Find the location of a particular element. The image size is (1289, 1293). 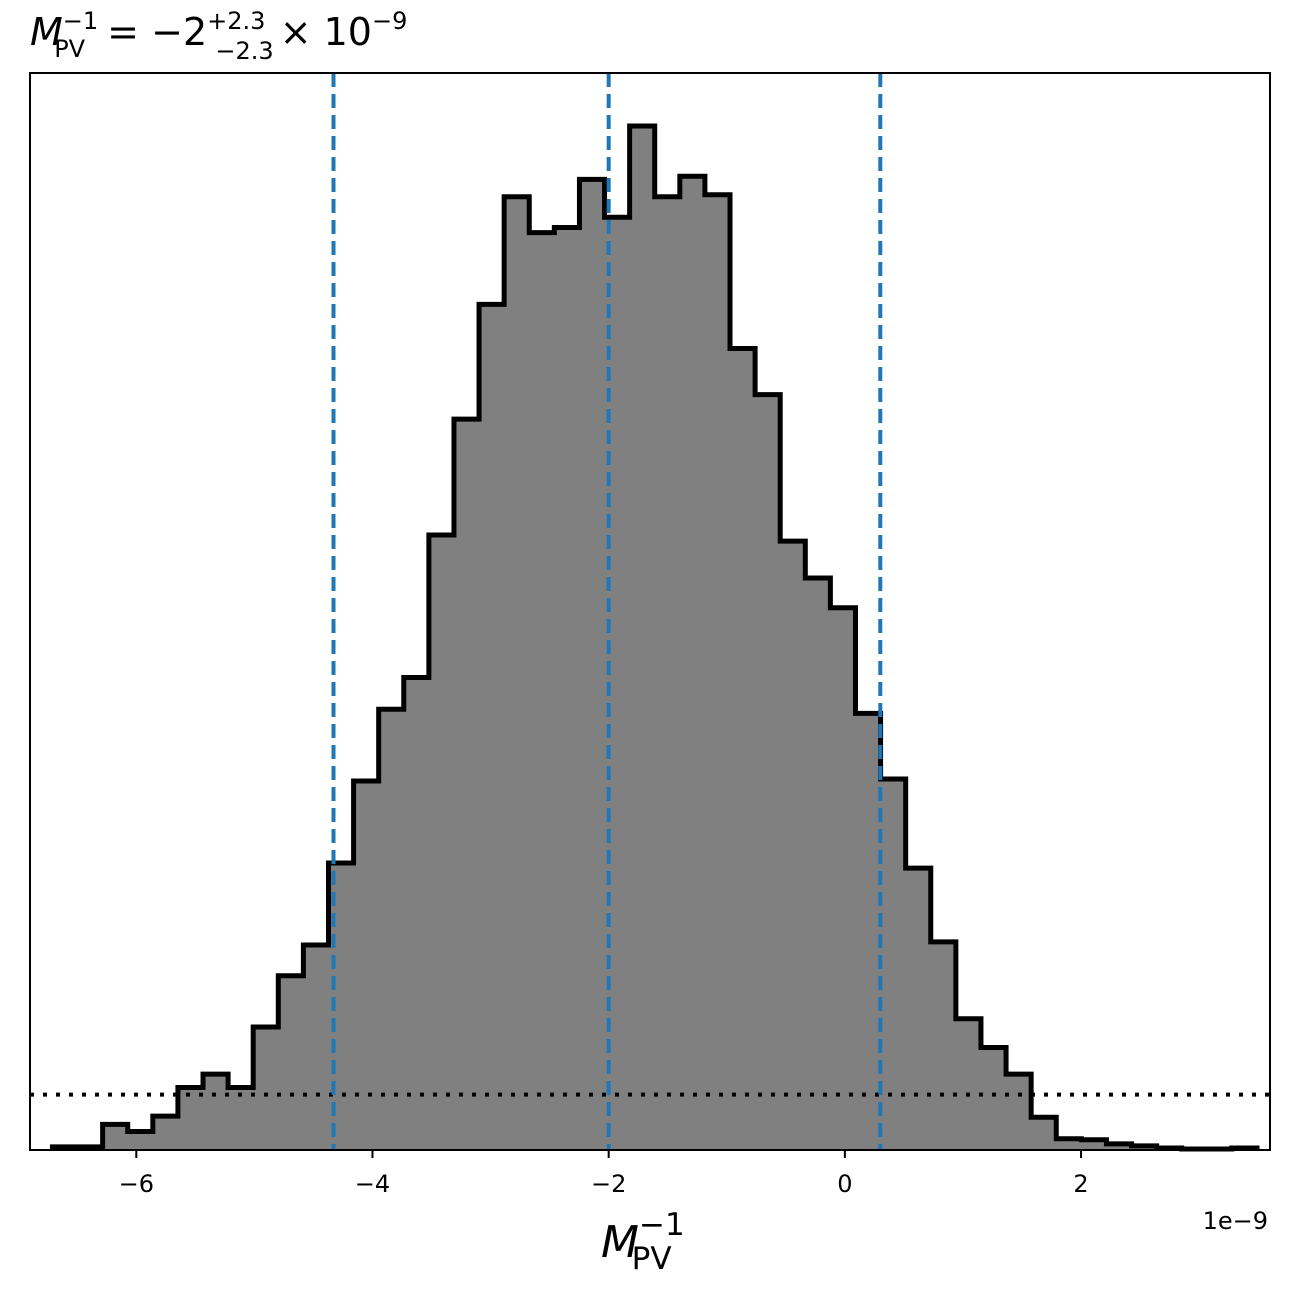

x-tick-label: 0 is located at coordinates (844, 1184).